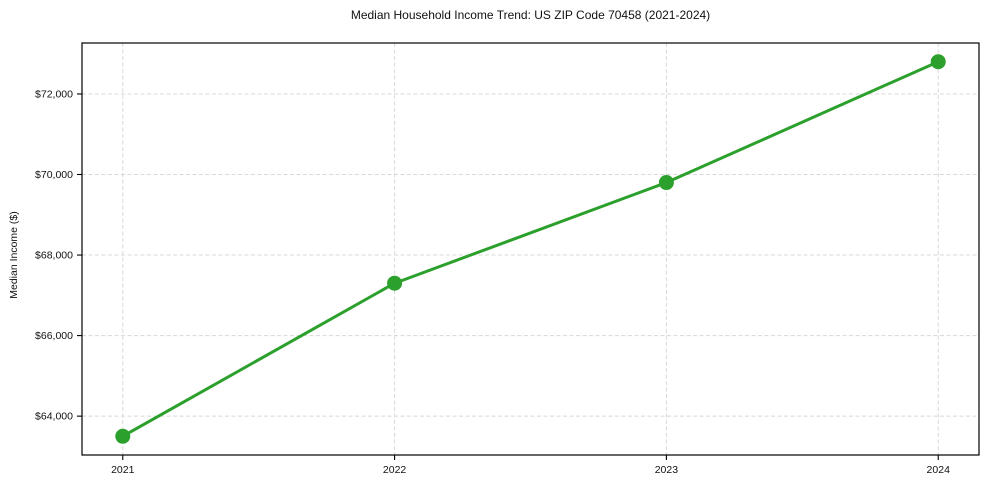  Describe the element at coordinates (54, 336) in the screenshot. I see `y-tick-label: $66,000` at that location.